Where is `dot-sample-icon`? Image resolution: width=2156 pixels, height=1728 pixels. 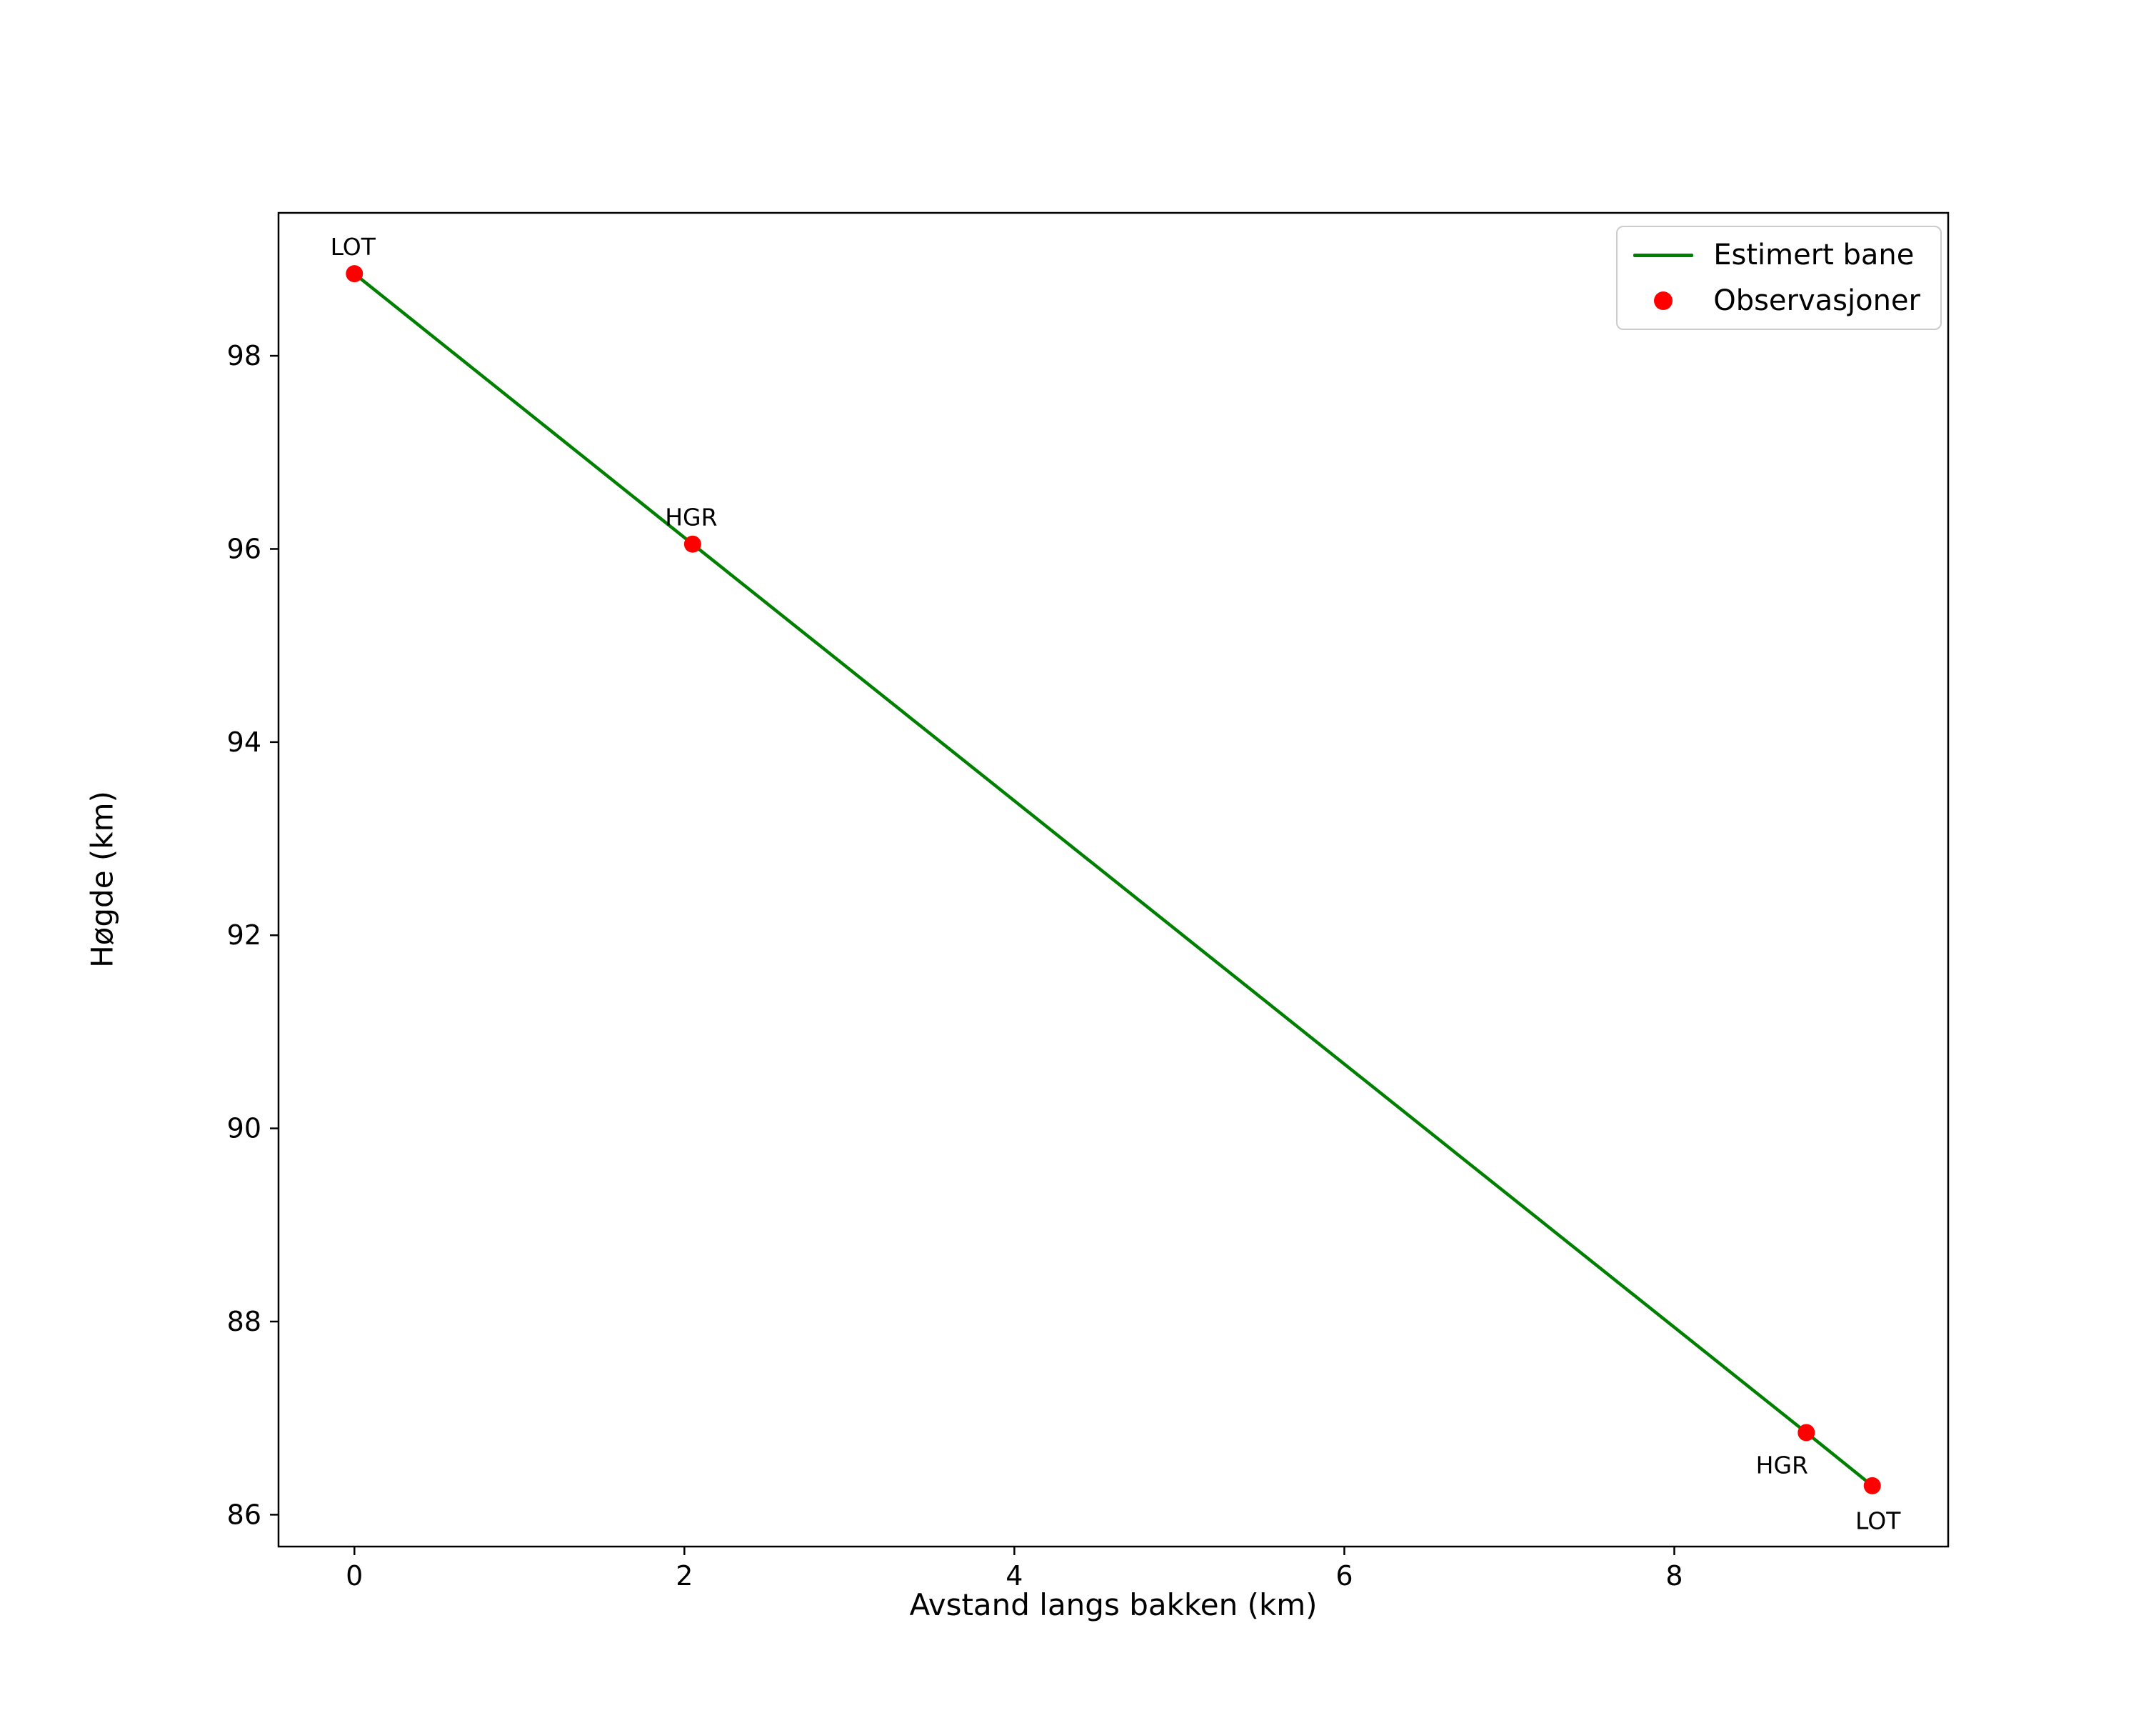 dot-sample-icon is located at coordinates (1664, 300).